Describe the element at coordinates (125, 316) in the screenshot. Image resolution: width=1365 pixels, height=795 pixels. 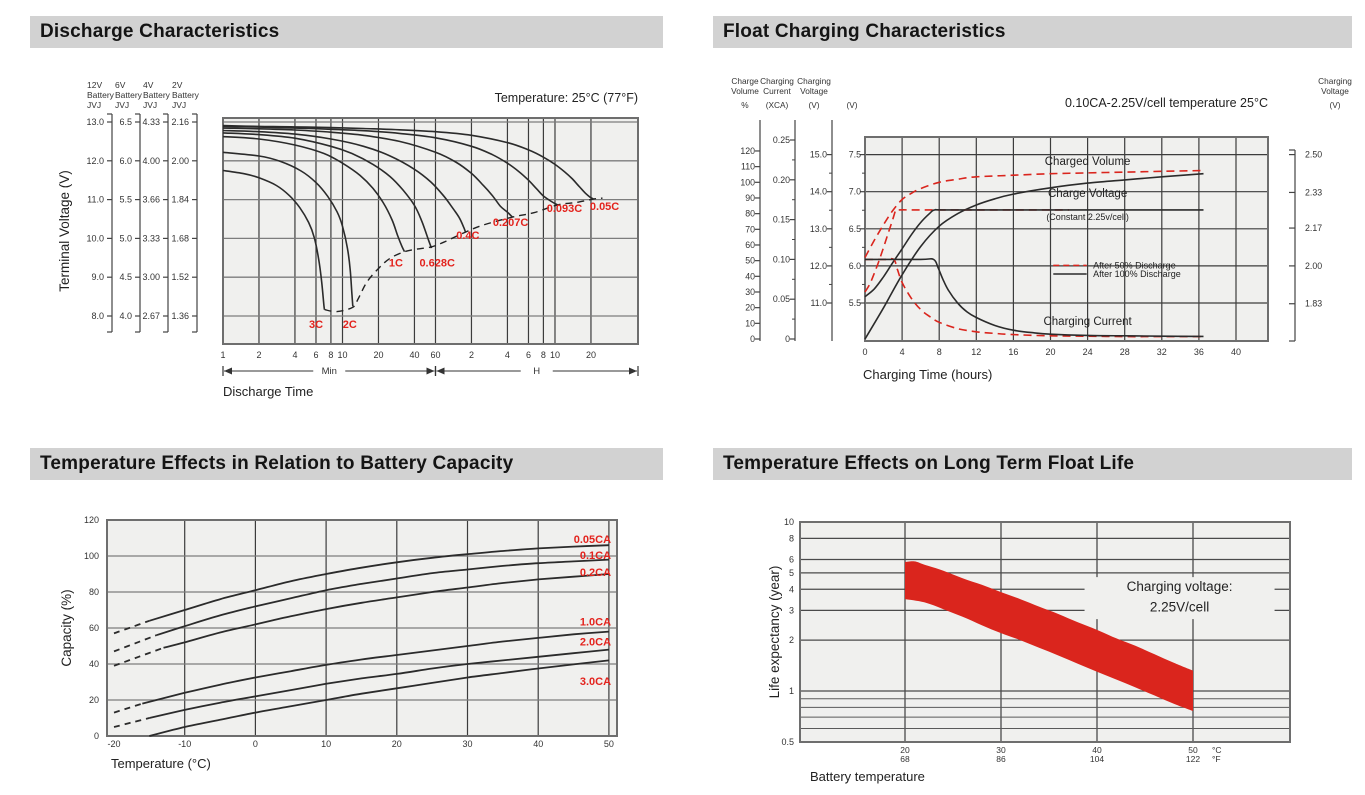
I see `svg-text: 4.0` at that location.